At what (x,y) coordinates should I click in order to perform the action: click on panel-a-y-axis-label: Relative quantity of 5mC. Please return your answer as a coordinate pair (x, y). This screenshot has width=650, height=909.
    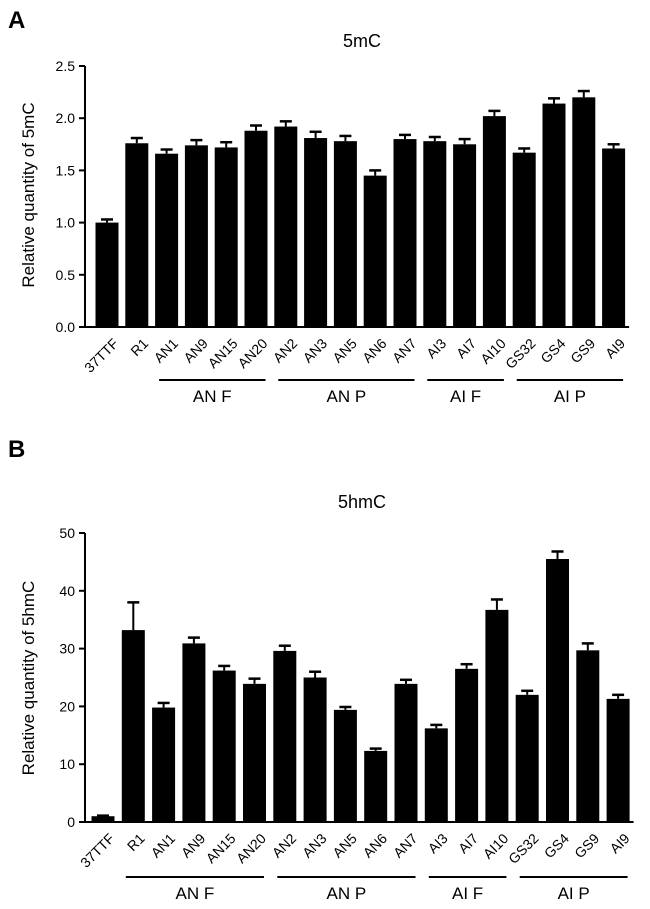
    Looking at the image, I should click on (28, 194).